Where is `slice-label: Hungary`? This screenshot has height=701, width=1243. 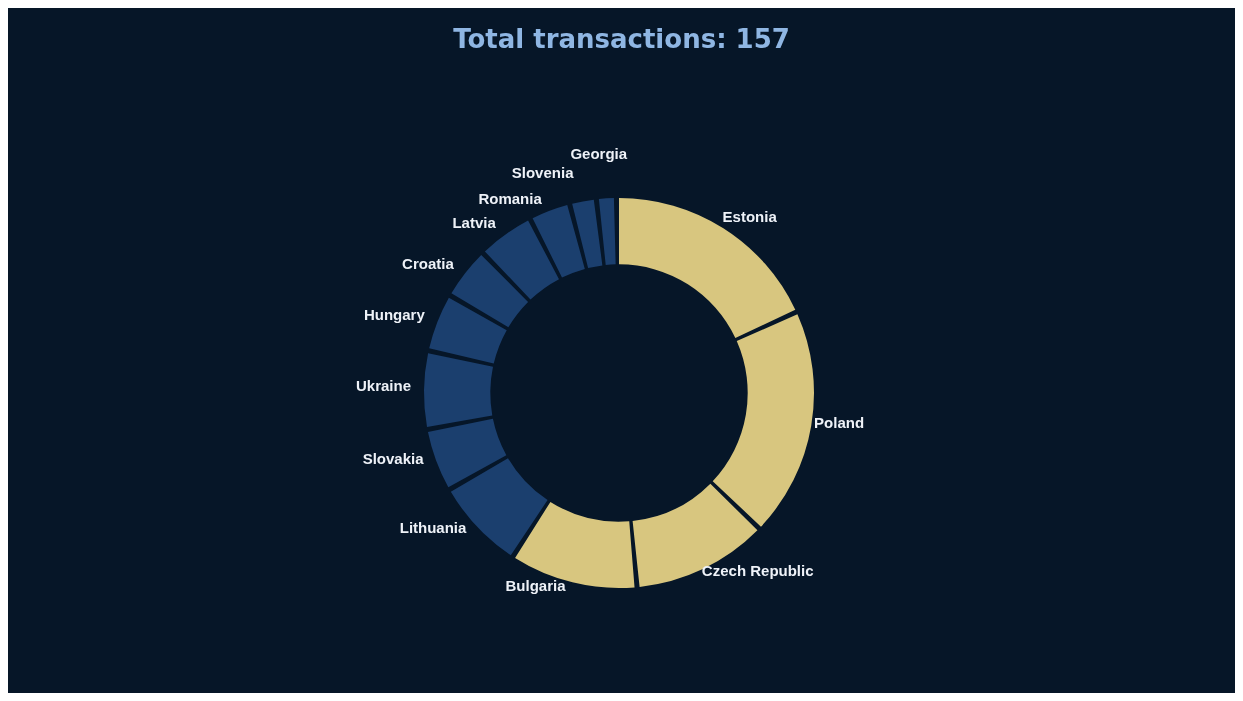 slice-label: Hungary is located at coordinates (394, 314).